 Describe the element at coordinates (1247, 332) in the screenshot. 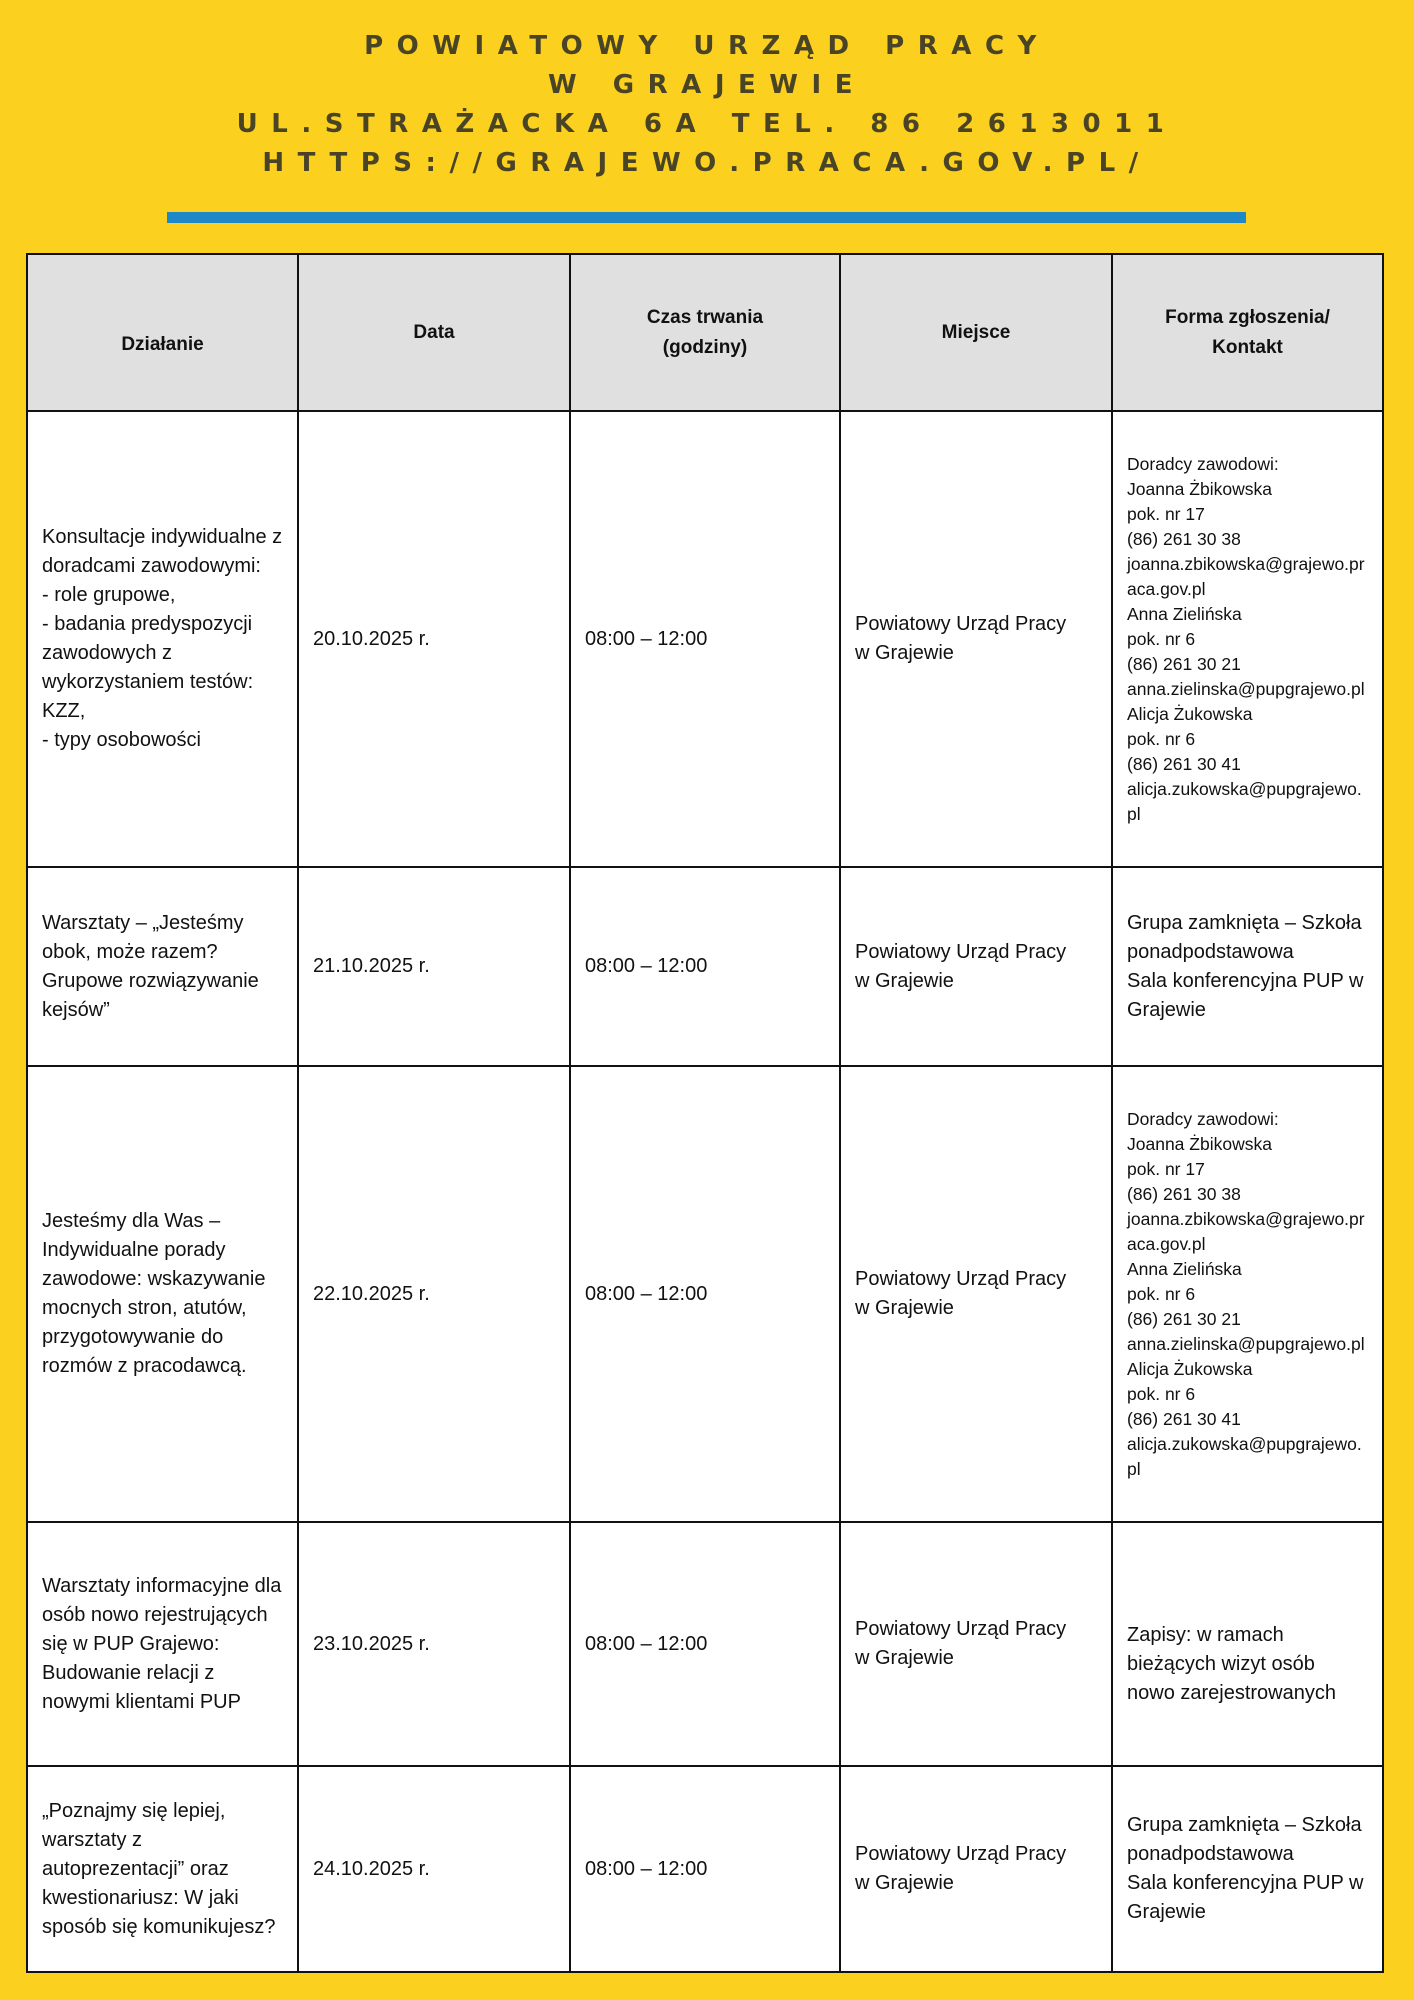

I see `column-header-kontakt: Forma zgłoszenia/ Kontakt` at that location.